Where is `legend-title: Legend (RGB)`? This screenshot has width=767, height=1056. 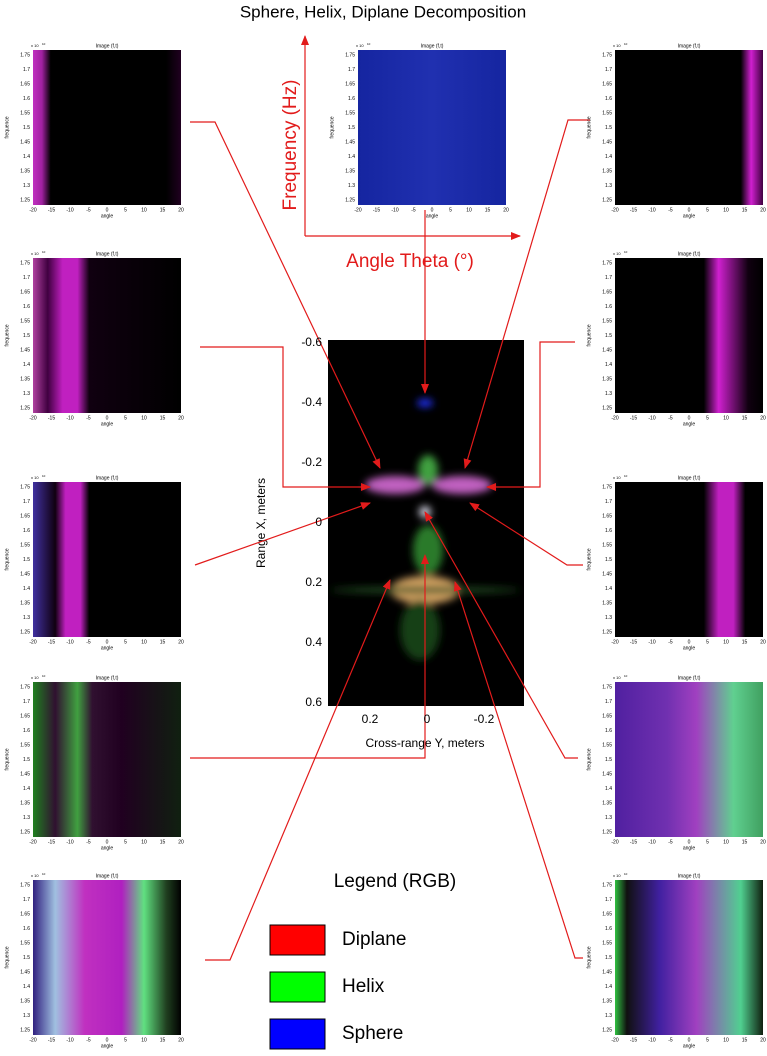 legend-title: Legend (RGB) is located at coordinates (395, 881).